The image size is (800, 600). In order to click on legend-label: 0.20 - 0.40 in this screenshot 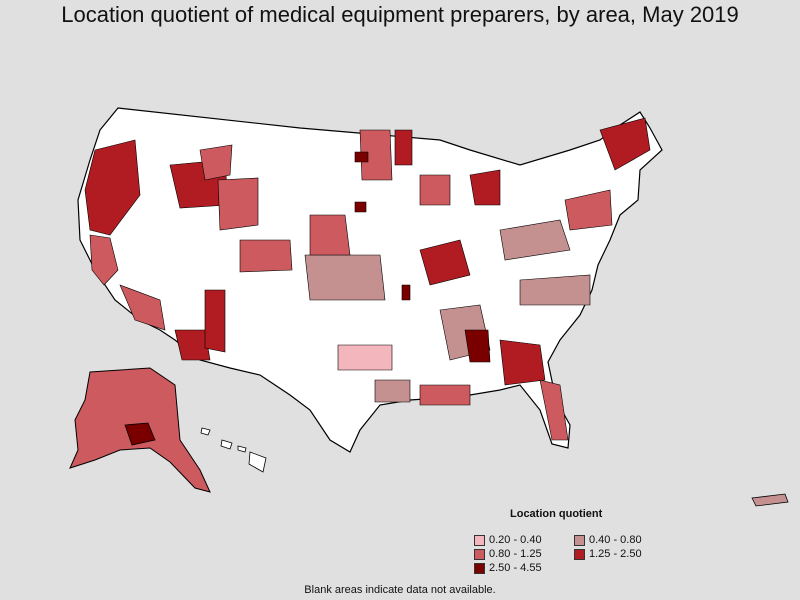, I will do `click(515, 540)`.